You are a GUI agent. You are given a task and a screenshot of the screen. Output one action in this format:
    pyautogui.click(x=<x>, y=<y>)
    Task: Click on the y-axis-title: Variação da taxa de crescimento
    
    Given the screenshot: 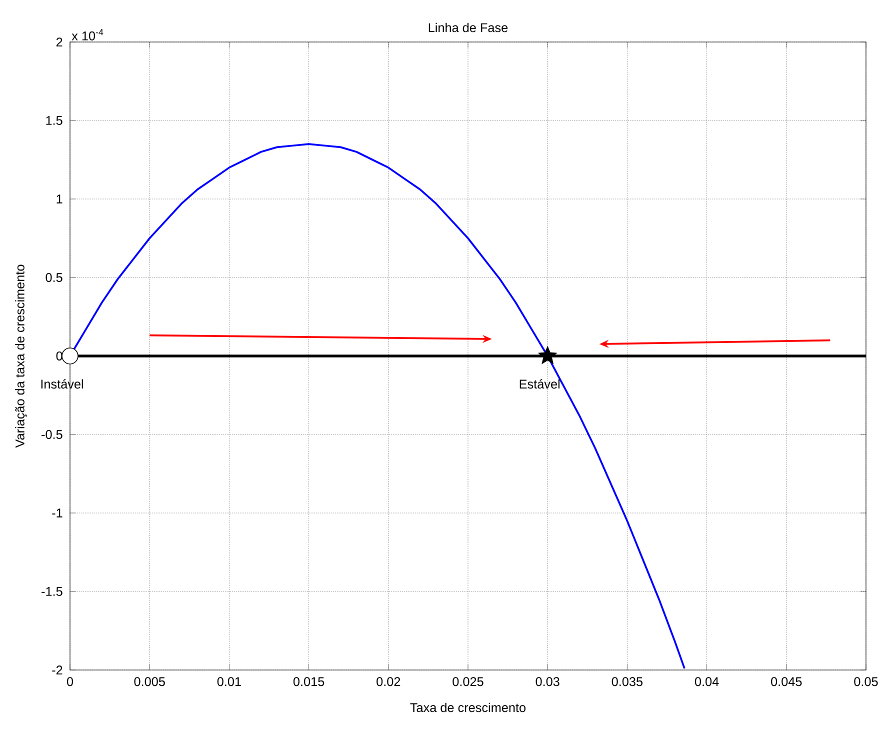 What is the action you would take?
    pyautogui.click(x=21, y=356)
    